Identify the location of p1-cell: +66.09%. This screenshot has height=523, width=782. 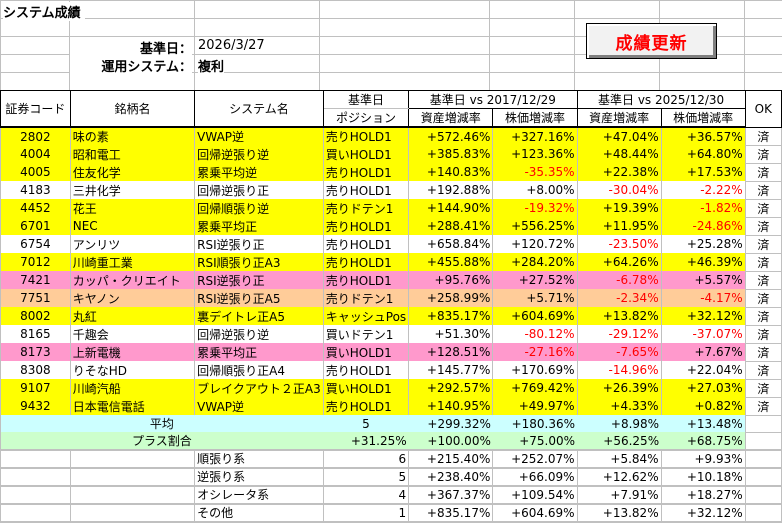
(535, 476).